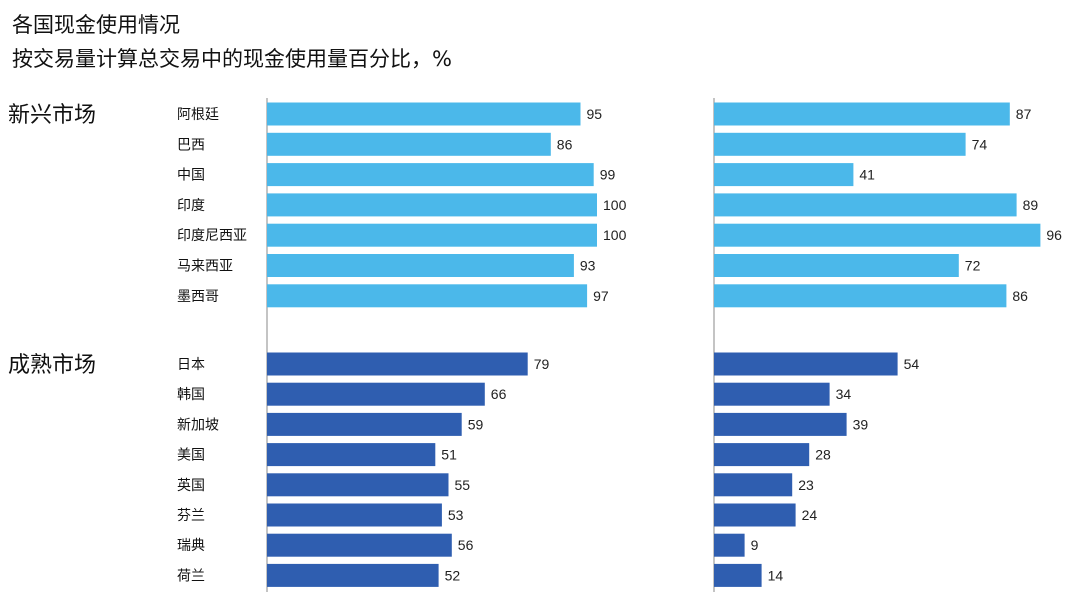 The image size is (1080, 607). Describe the element at coordinates (212, 236) in the screenshot. I see `category-label: 印度尼西亚` at that location.